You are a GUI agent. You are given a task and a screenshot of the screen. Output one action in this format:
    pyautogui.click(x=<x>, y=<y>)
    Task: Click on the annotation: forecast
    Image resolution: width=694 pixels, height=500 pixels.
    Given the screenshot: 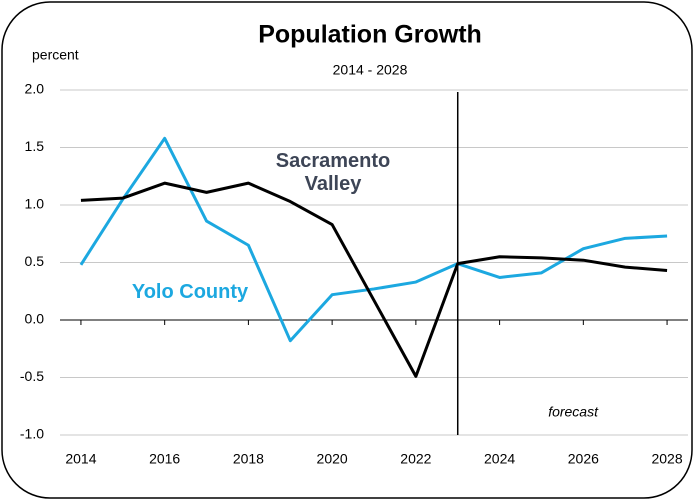 What is the action you would take?
    pyautogui.click(x=573, y=412)
    